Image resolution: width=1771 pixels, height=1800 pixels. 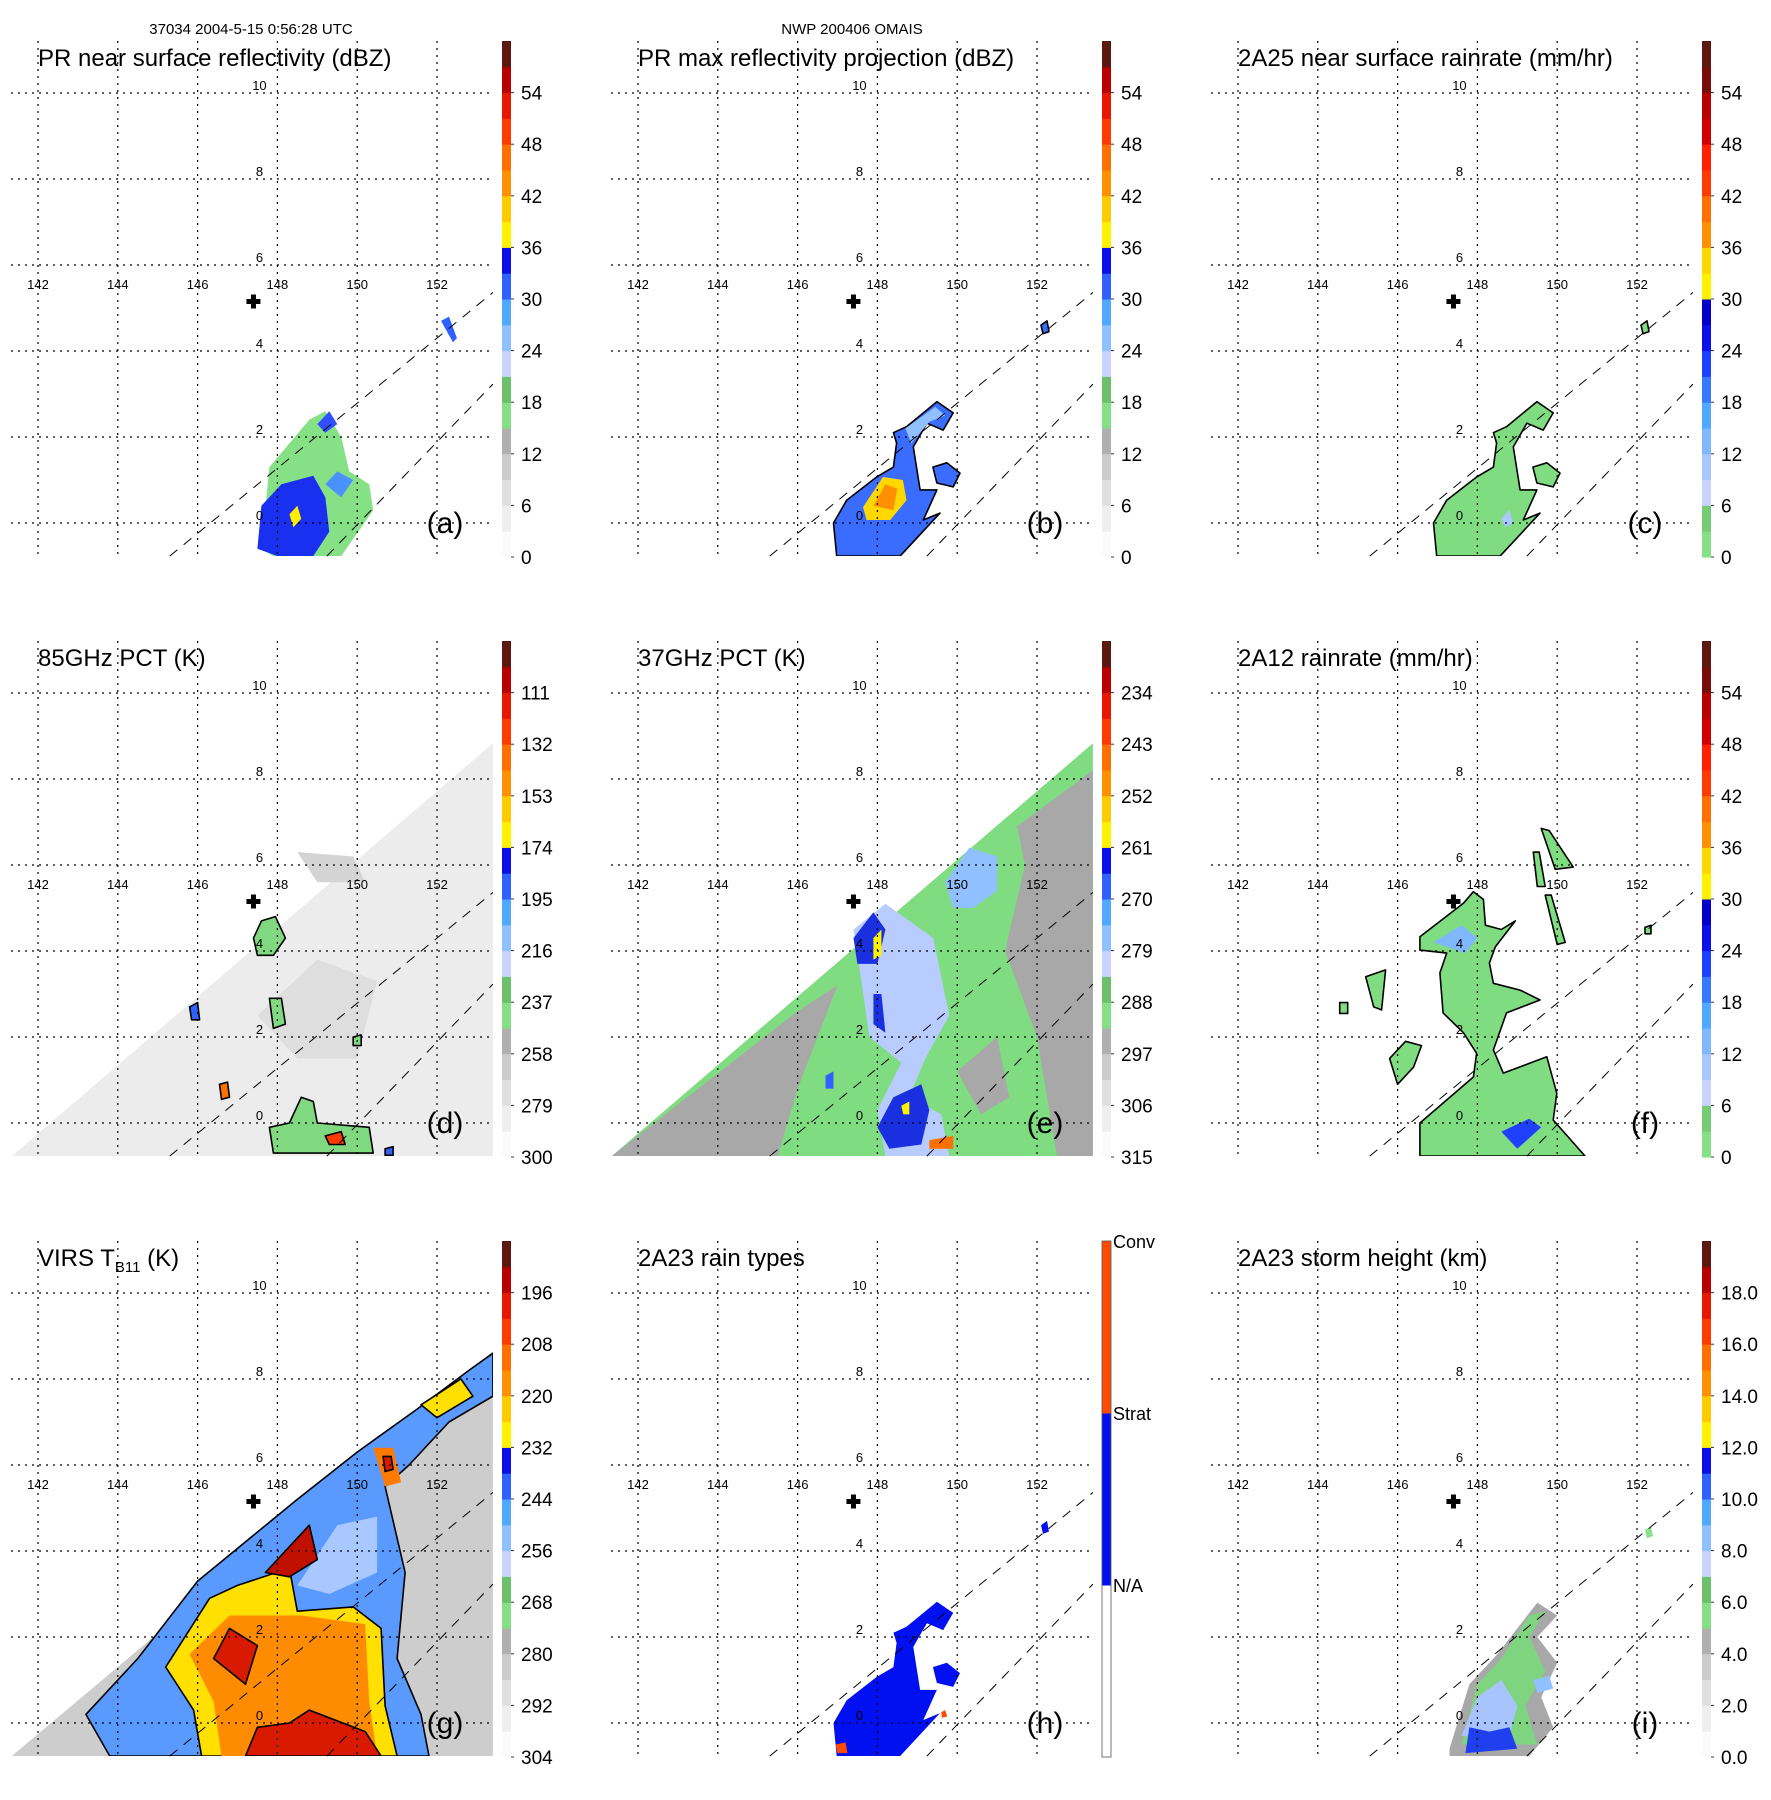 What do you see at coordinates (76, 1258) in the screenshot?
I see `panel-title-text: VIRS T` at bounding box center [76, 1258].